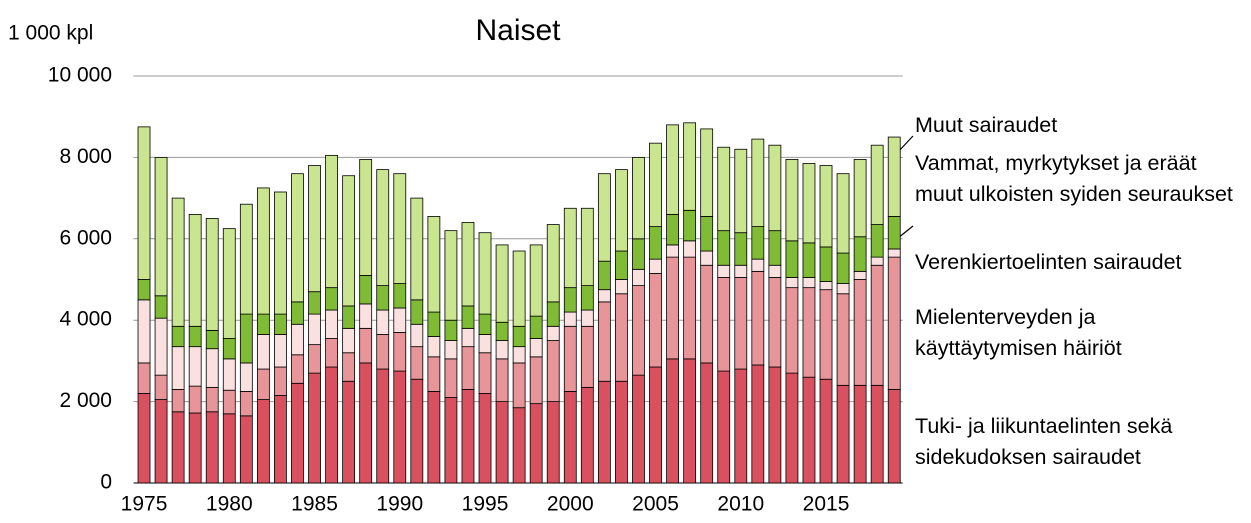 The image size is (1251, 523). I want to click on y-tick-label: 4 000, so click(85, 319).